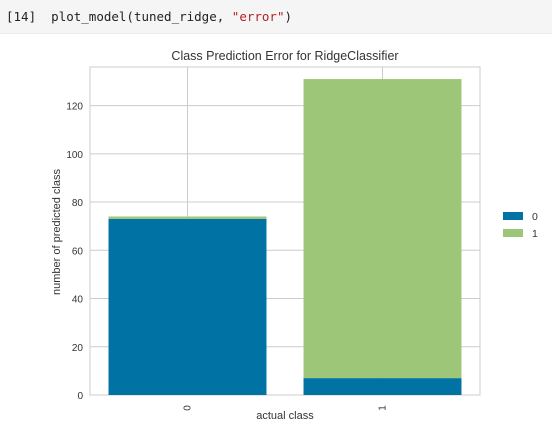 The image size is (552, 430). I want to click on code-line: [14] plot_model(tuned_ridge, "error"), so click(149, 16).